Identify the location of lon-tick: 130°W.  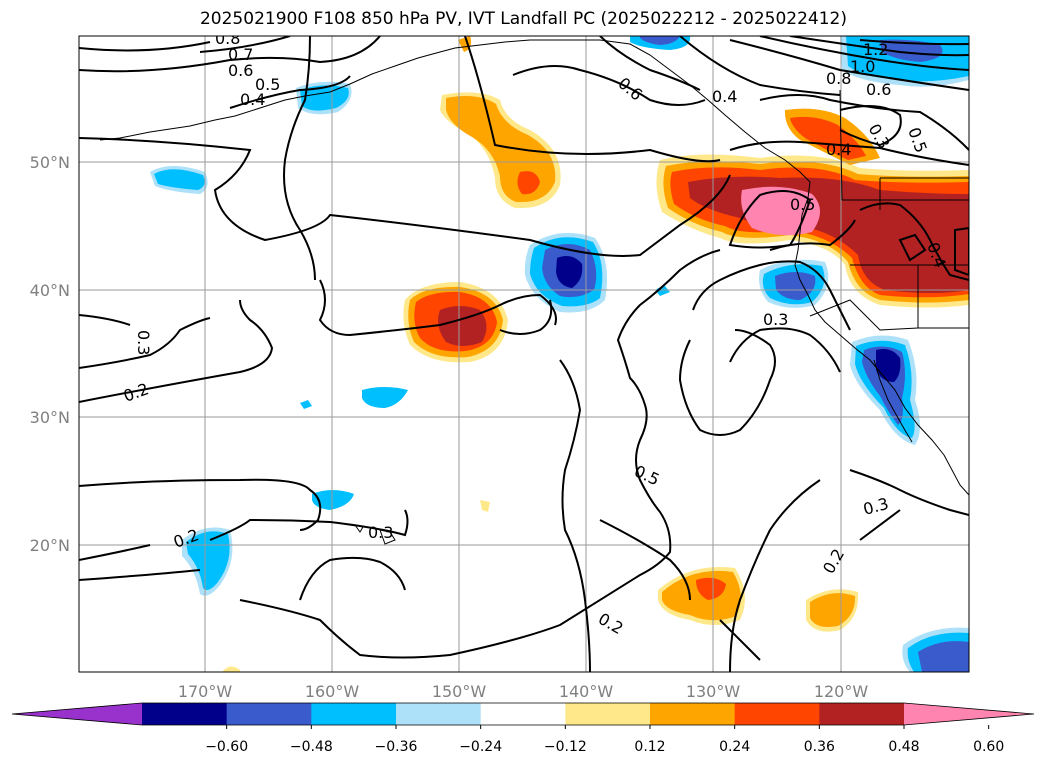
(713, 691).